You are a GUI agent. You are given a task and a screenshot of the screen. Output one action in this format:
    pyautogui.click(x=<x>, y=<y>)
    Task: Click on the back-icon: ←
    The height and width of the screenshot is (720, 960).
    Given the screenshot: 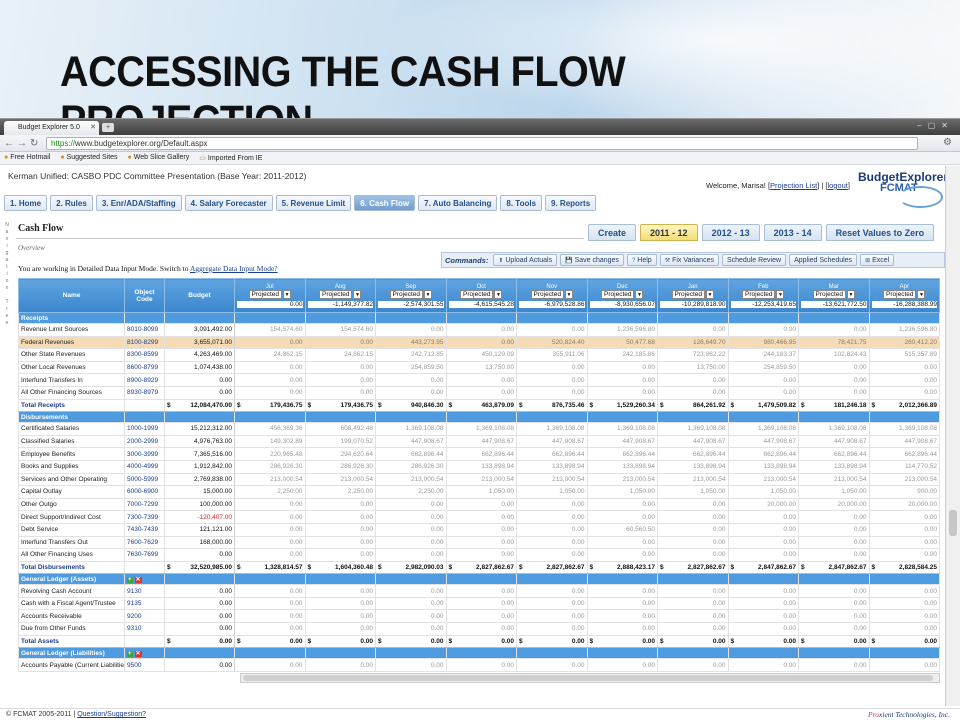 What is the action you would take?
    pyautogui.click(x=9, y=143)
    